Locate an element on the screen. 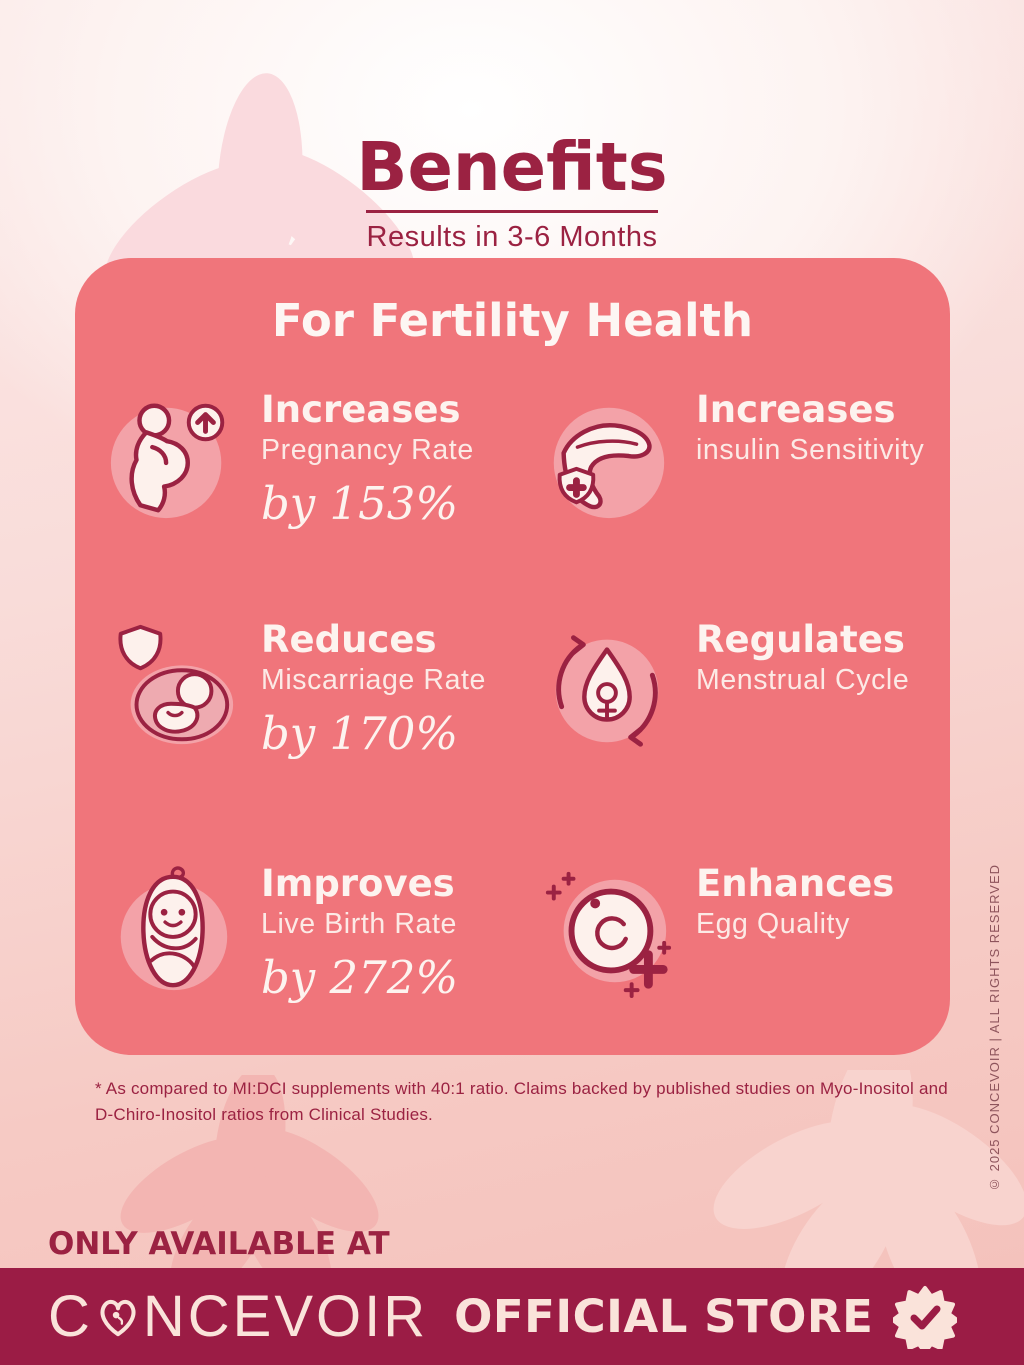  insulin-pancreas-shield-icon is located at coordinates (607, 457).